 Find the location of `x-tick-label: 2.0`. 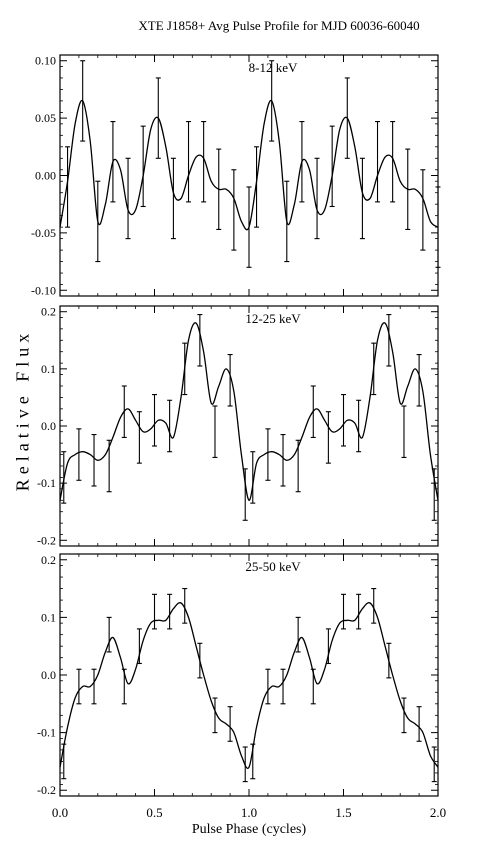

x-tick-label: 2.0 is located at coordinates (438, 812).